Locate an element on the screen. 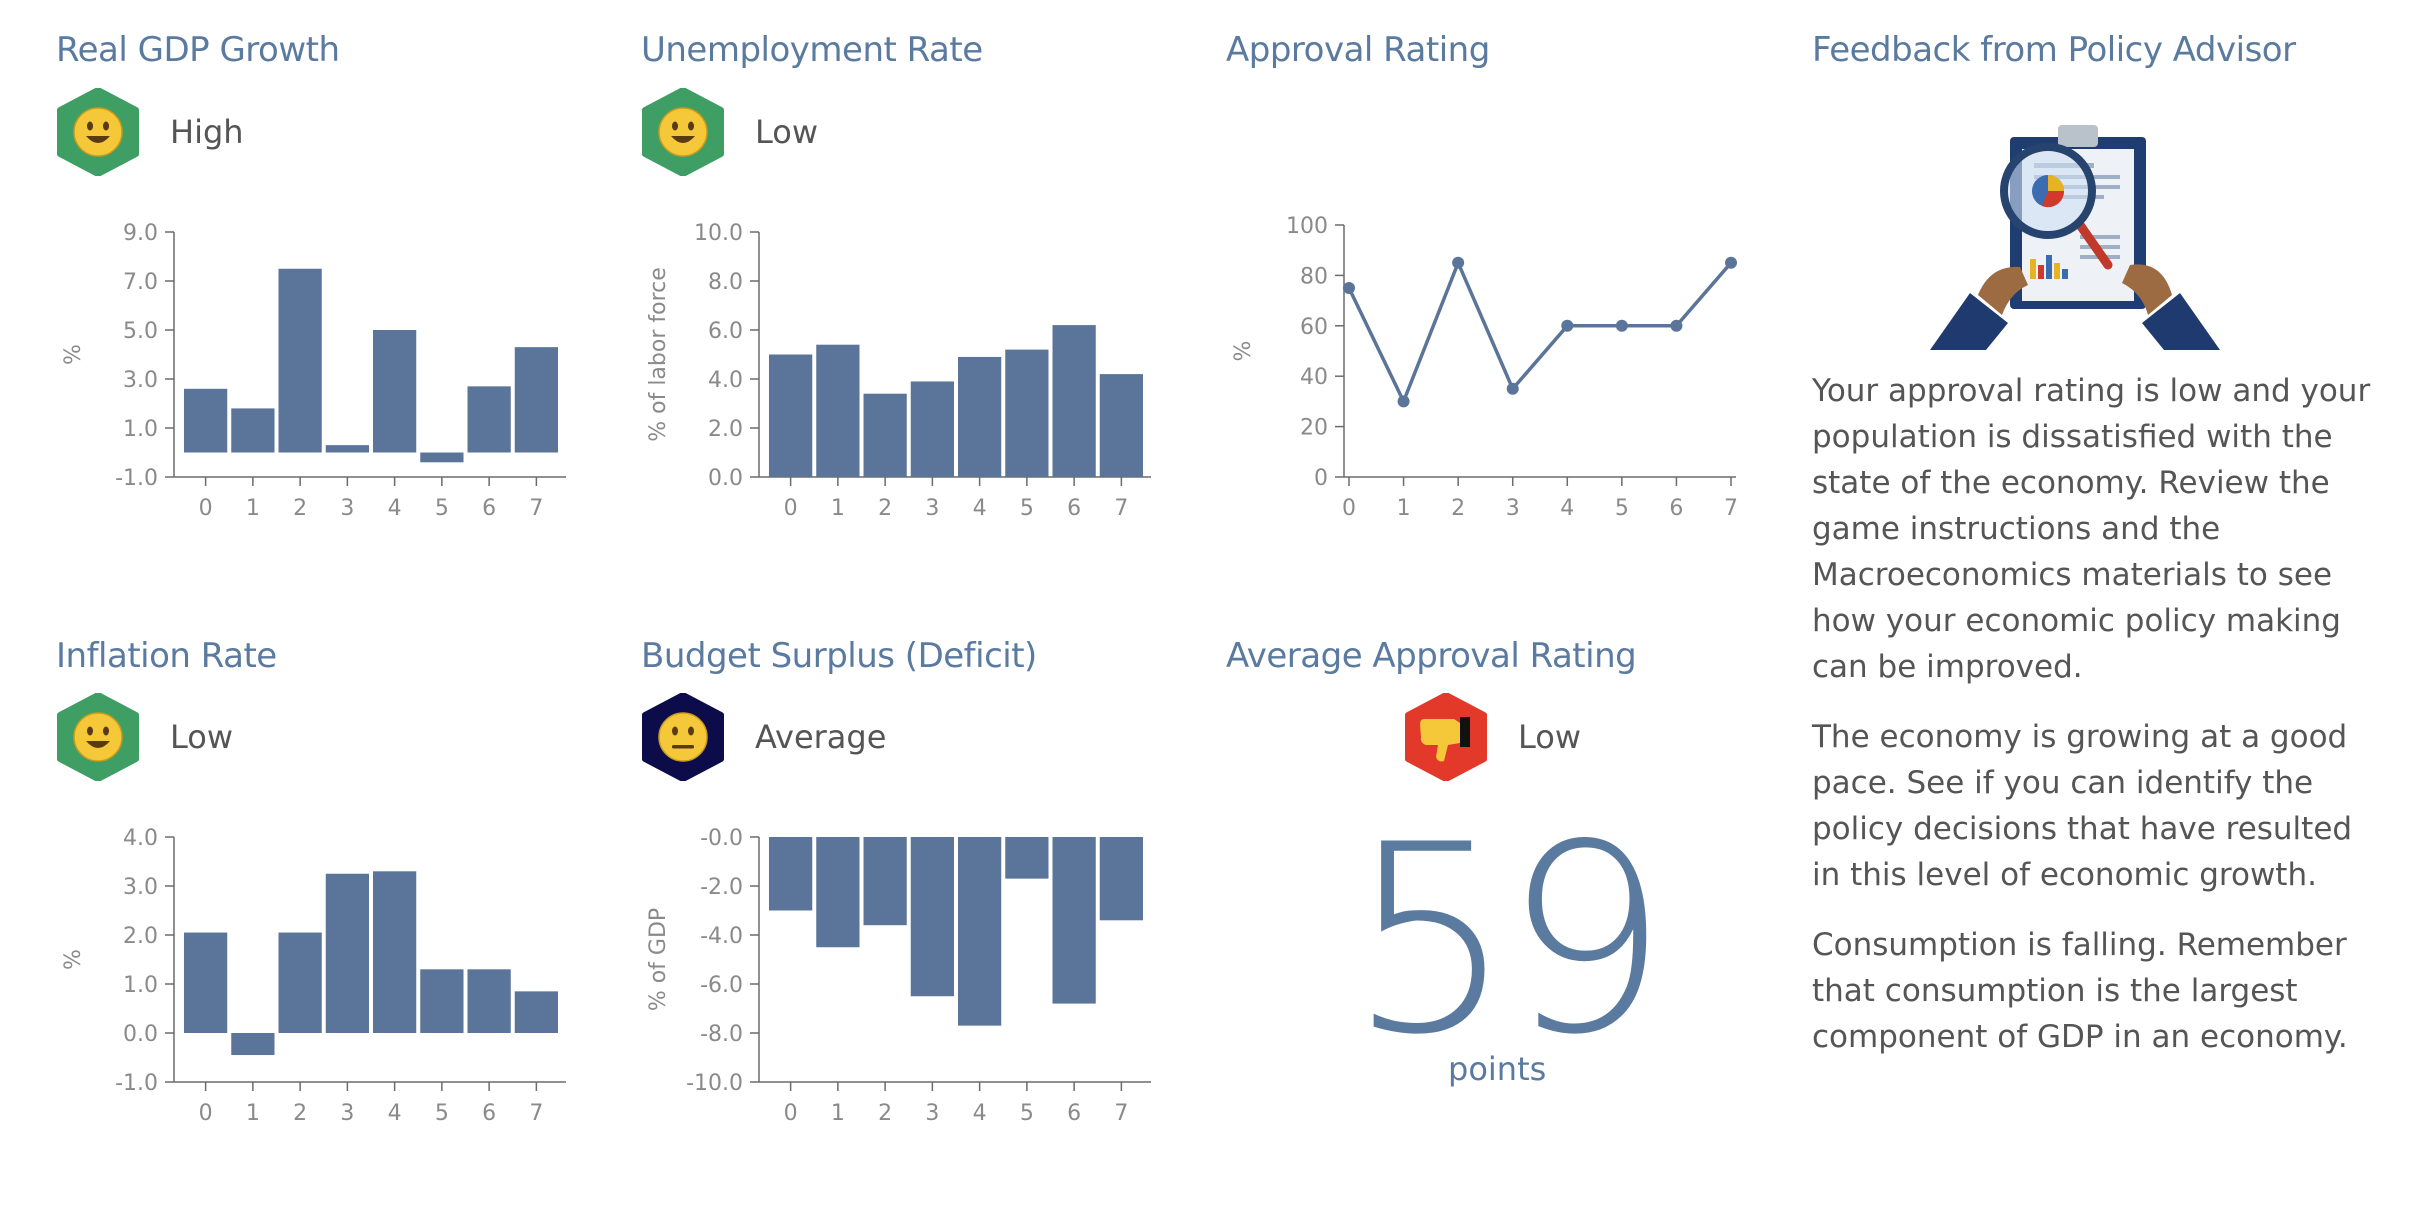 This screenshot has width=2432, height=1228. budget-y-tick-label: -2.0 is located at coordinates (721, 887).